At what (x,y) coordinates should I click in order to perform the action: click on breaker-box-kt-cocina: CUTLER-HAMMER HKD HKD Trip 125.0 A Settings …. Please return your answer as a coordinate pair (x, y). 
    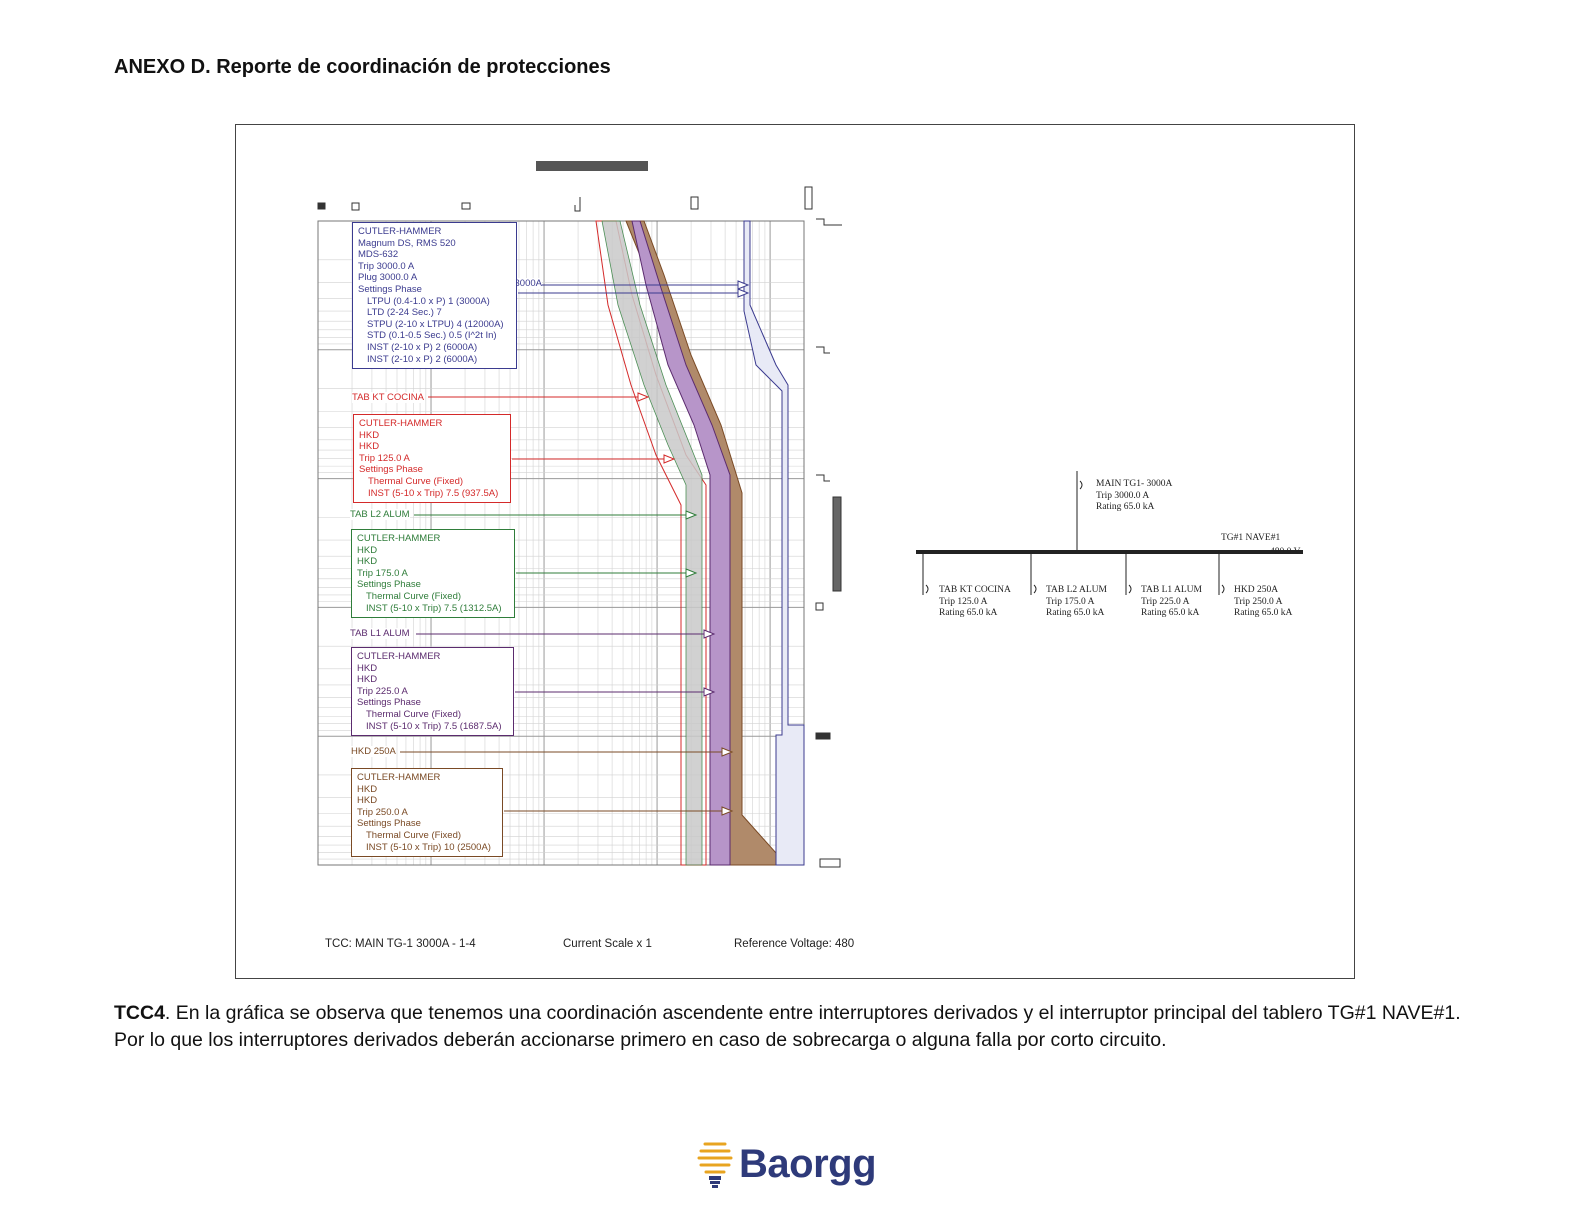
    Looking at the image, I should click on (432, 459).